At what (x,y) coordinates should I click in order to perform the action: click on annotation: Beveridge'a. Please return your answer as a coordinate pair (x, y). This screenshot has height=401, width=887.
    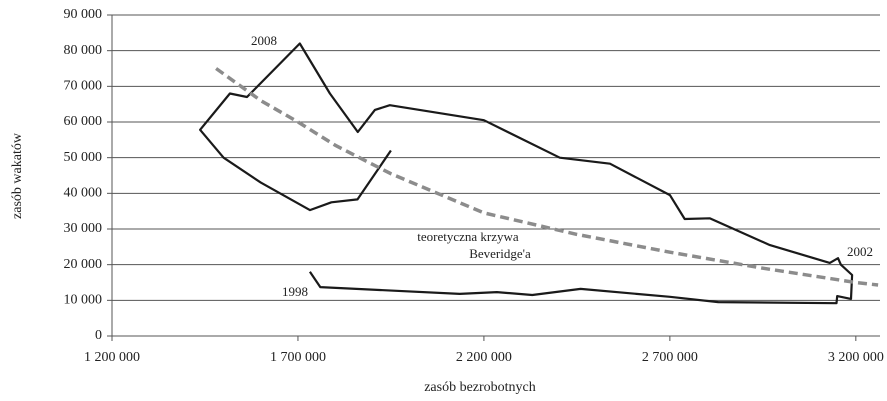
    Looking at the image, I should click on (500, 253).